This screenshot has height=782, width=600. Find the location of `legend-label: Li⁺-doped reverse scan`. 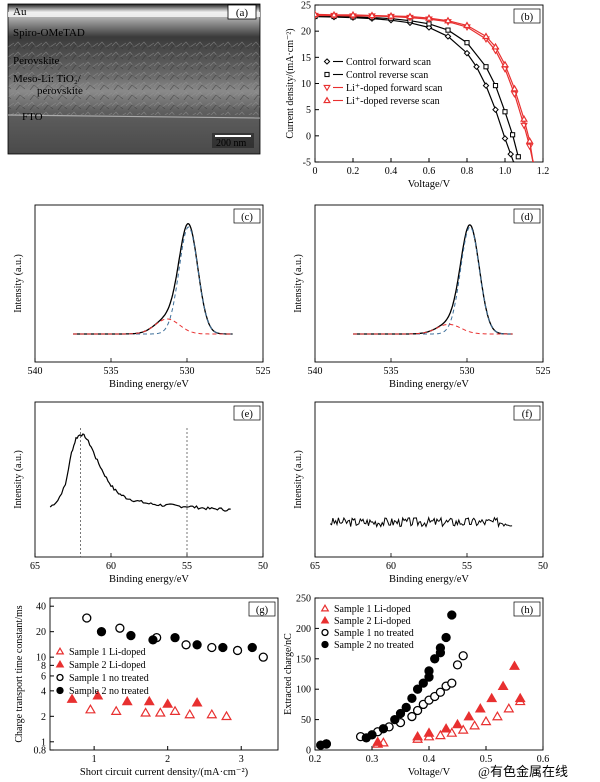

legend-label: Li⁺-doped reverse scan is located at coordinates (393, 101).